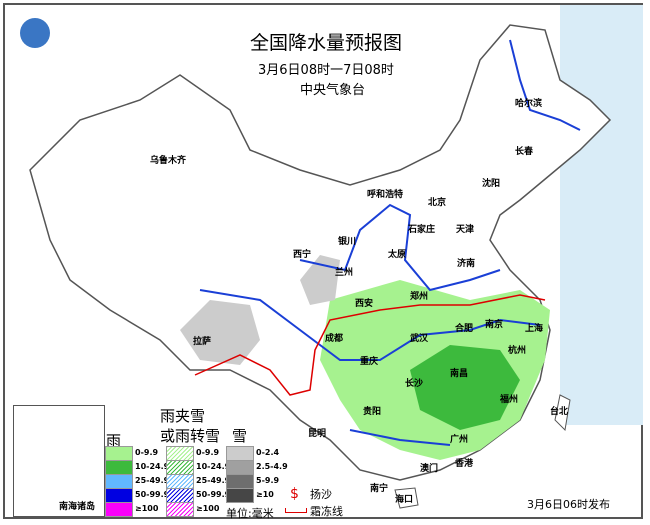 Image resolution: width=650 pixels, height=525 pixels. Describe the element at coordinates (464, 329) in the screenshot. I see `city-label: 合肥` at that location.